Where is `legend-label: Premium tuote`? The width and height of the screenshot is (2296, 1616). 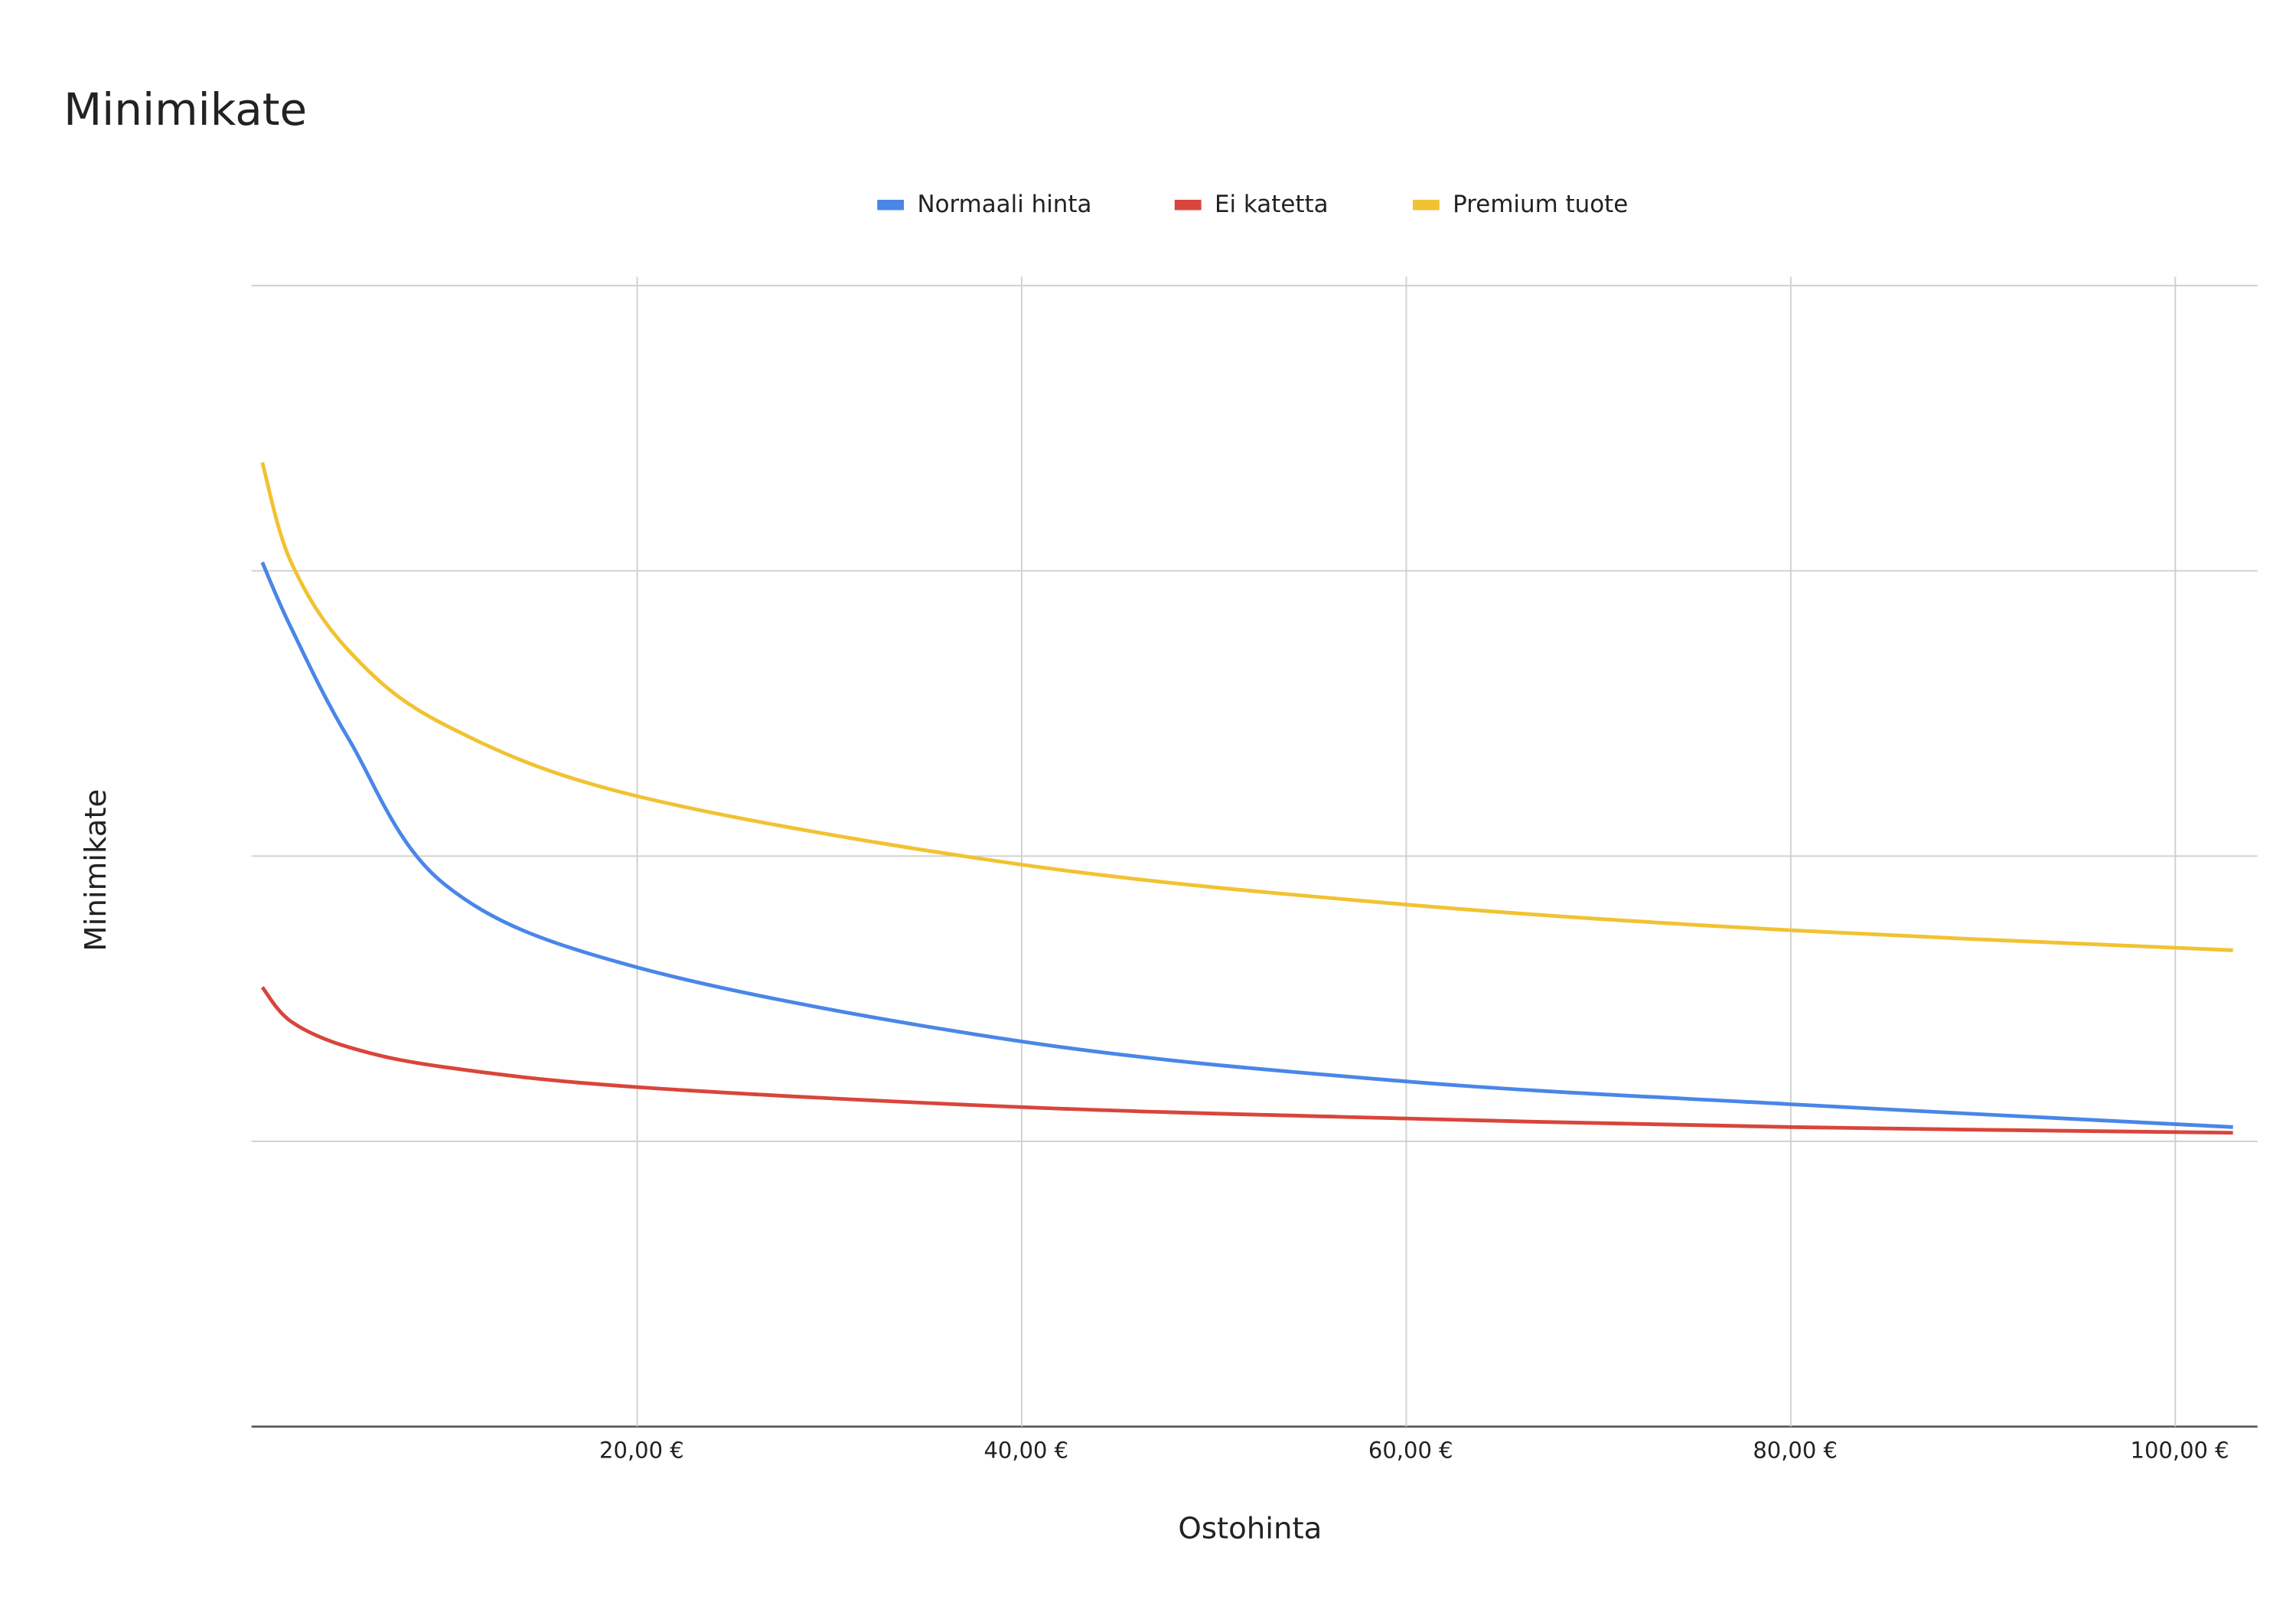 legend-label: Premium tuote is located at coordinates (1540, 204).